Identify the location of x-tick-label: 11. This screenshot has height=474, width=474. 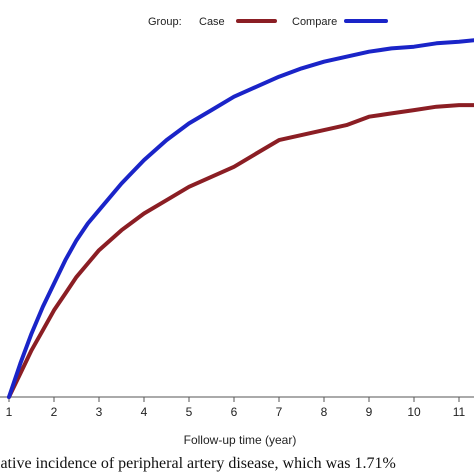
(459, 412).